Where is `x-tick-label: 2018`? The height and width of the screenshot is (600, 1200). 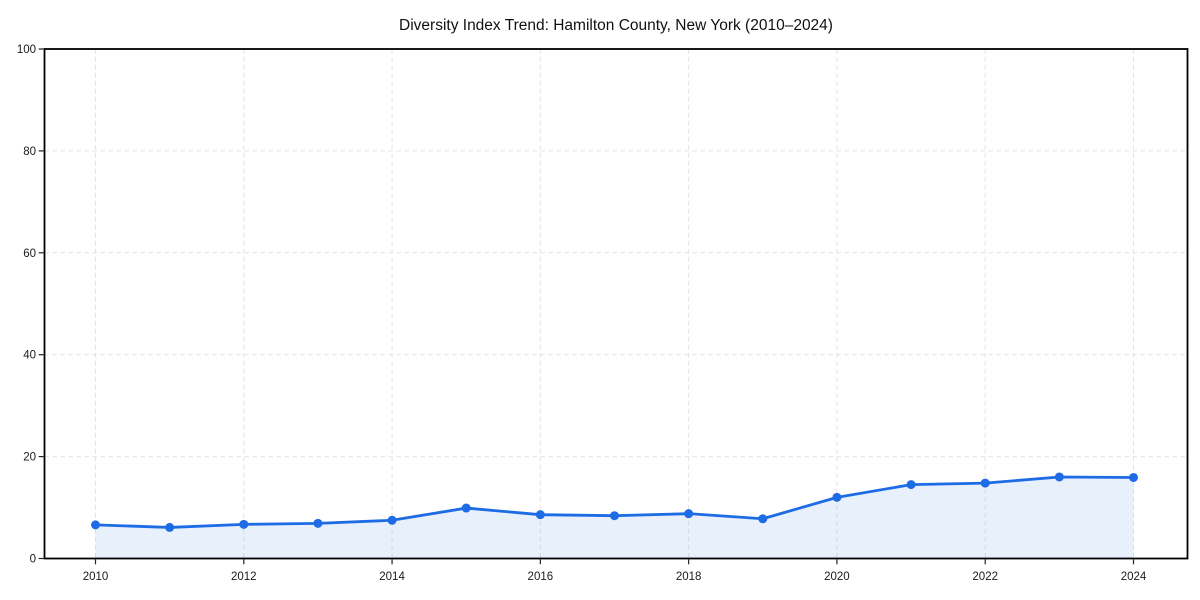 x-tick-label: 2018 is located at coordinates (689, 577).